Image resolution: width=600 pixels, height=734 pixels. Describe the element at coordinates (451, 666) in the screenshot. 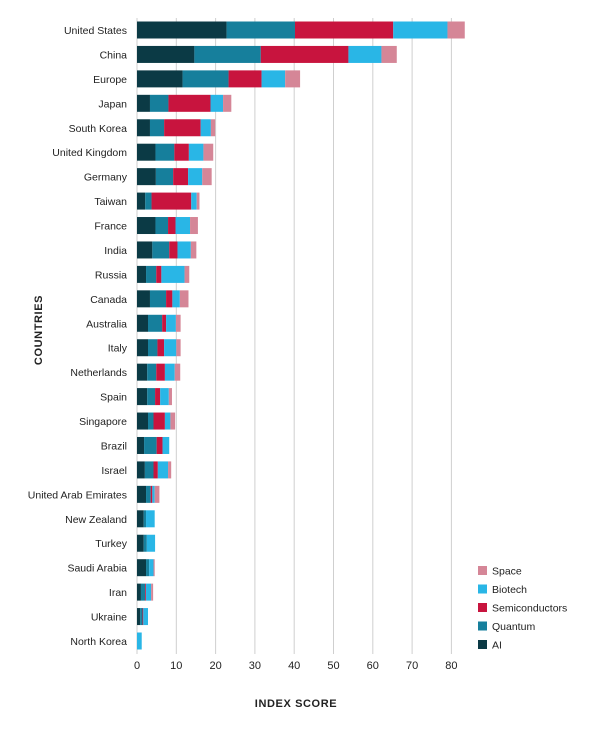

I see `x-tick-label: 80` at that location.